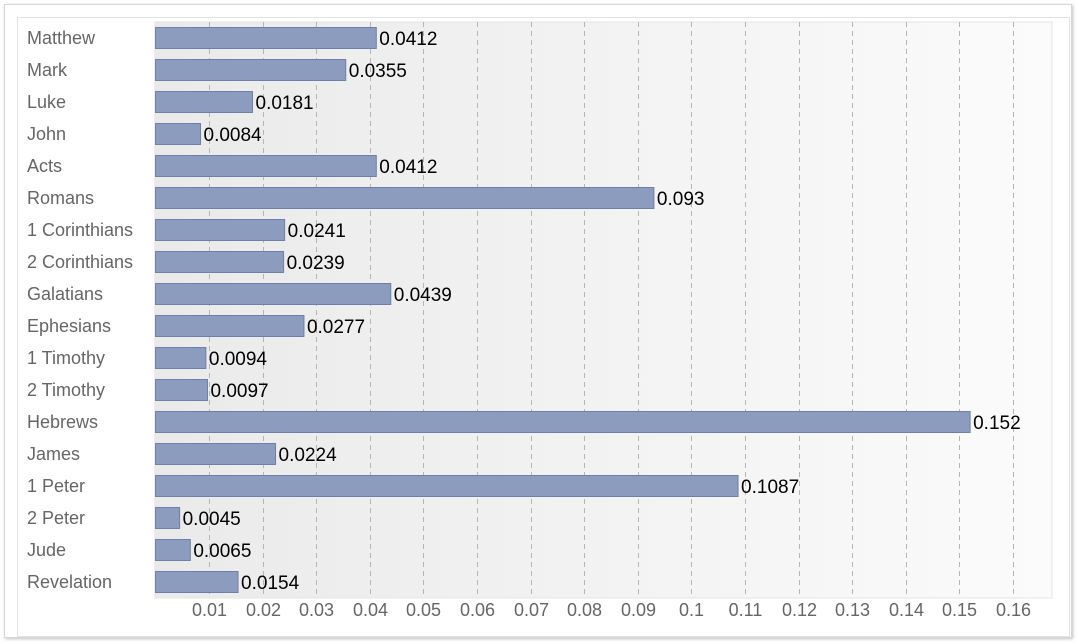  Describe the element at coordinates (233, 135) in the screenshot. I see `value-label: 0.0084` at that location.